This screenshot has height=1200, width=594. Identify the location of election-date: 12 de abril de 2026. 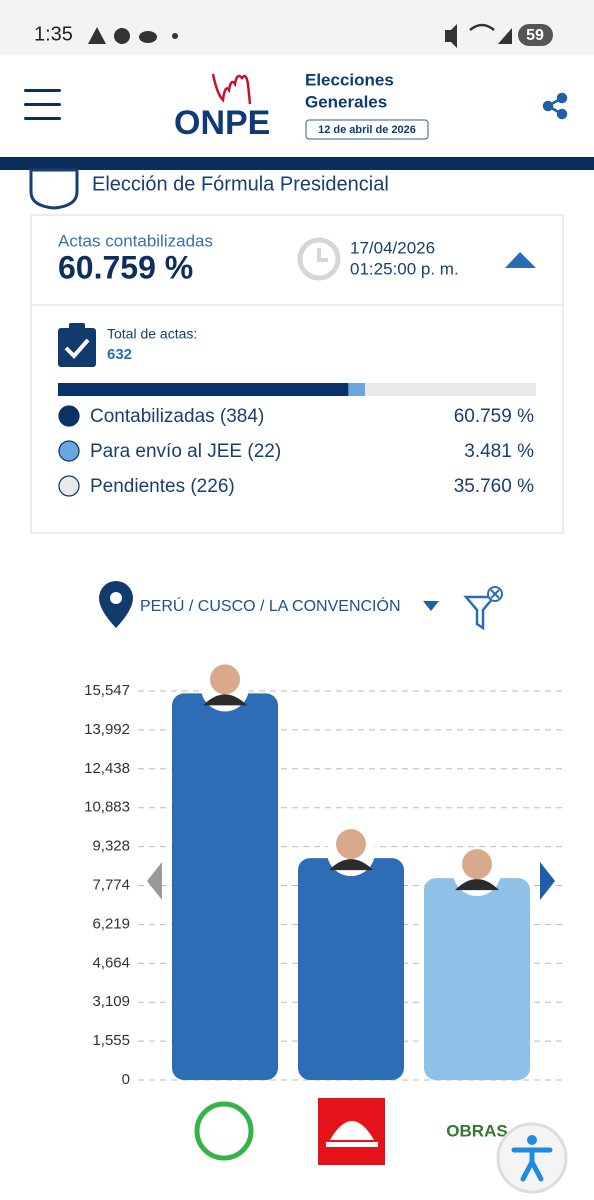
(367, 130).